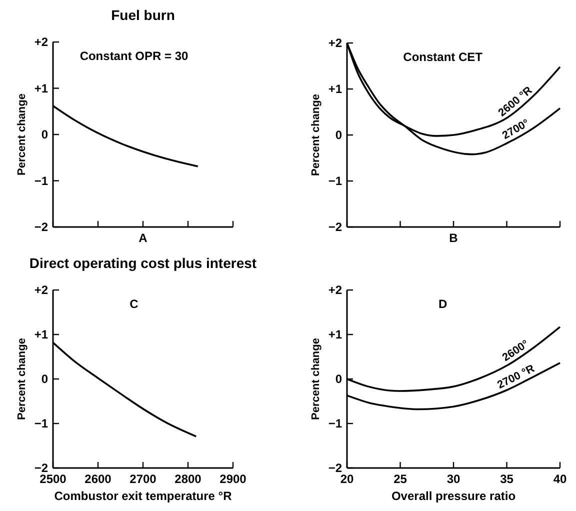 The height and width of the screenshot is (511, 576). Describe the element at coordinates (233, 479) in the screenshot. I see `x-tick-label: 2900` at that location.